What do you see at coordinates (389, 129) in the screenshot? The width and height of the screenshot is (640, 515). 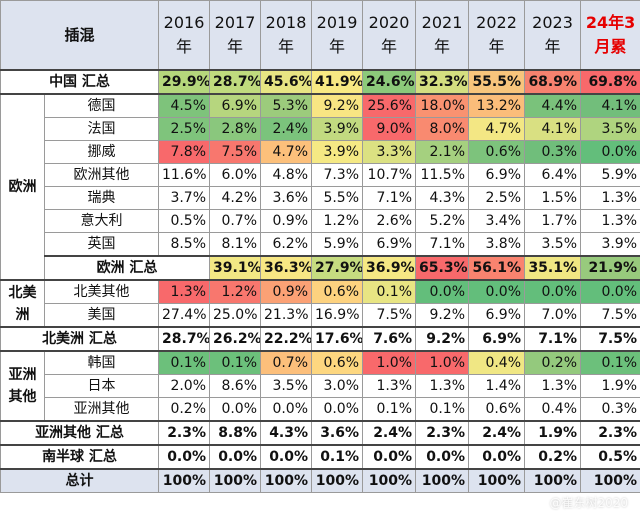 I see `table-cell: 9.0%` at bounding box center [389, 129].